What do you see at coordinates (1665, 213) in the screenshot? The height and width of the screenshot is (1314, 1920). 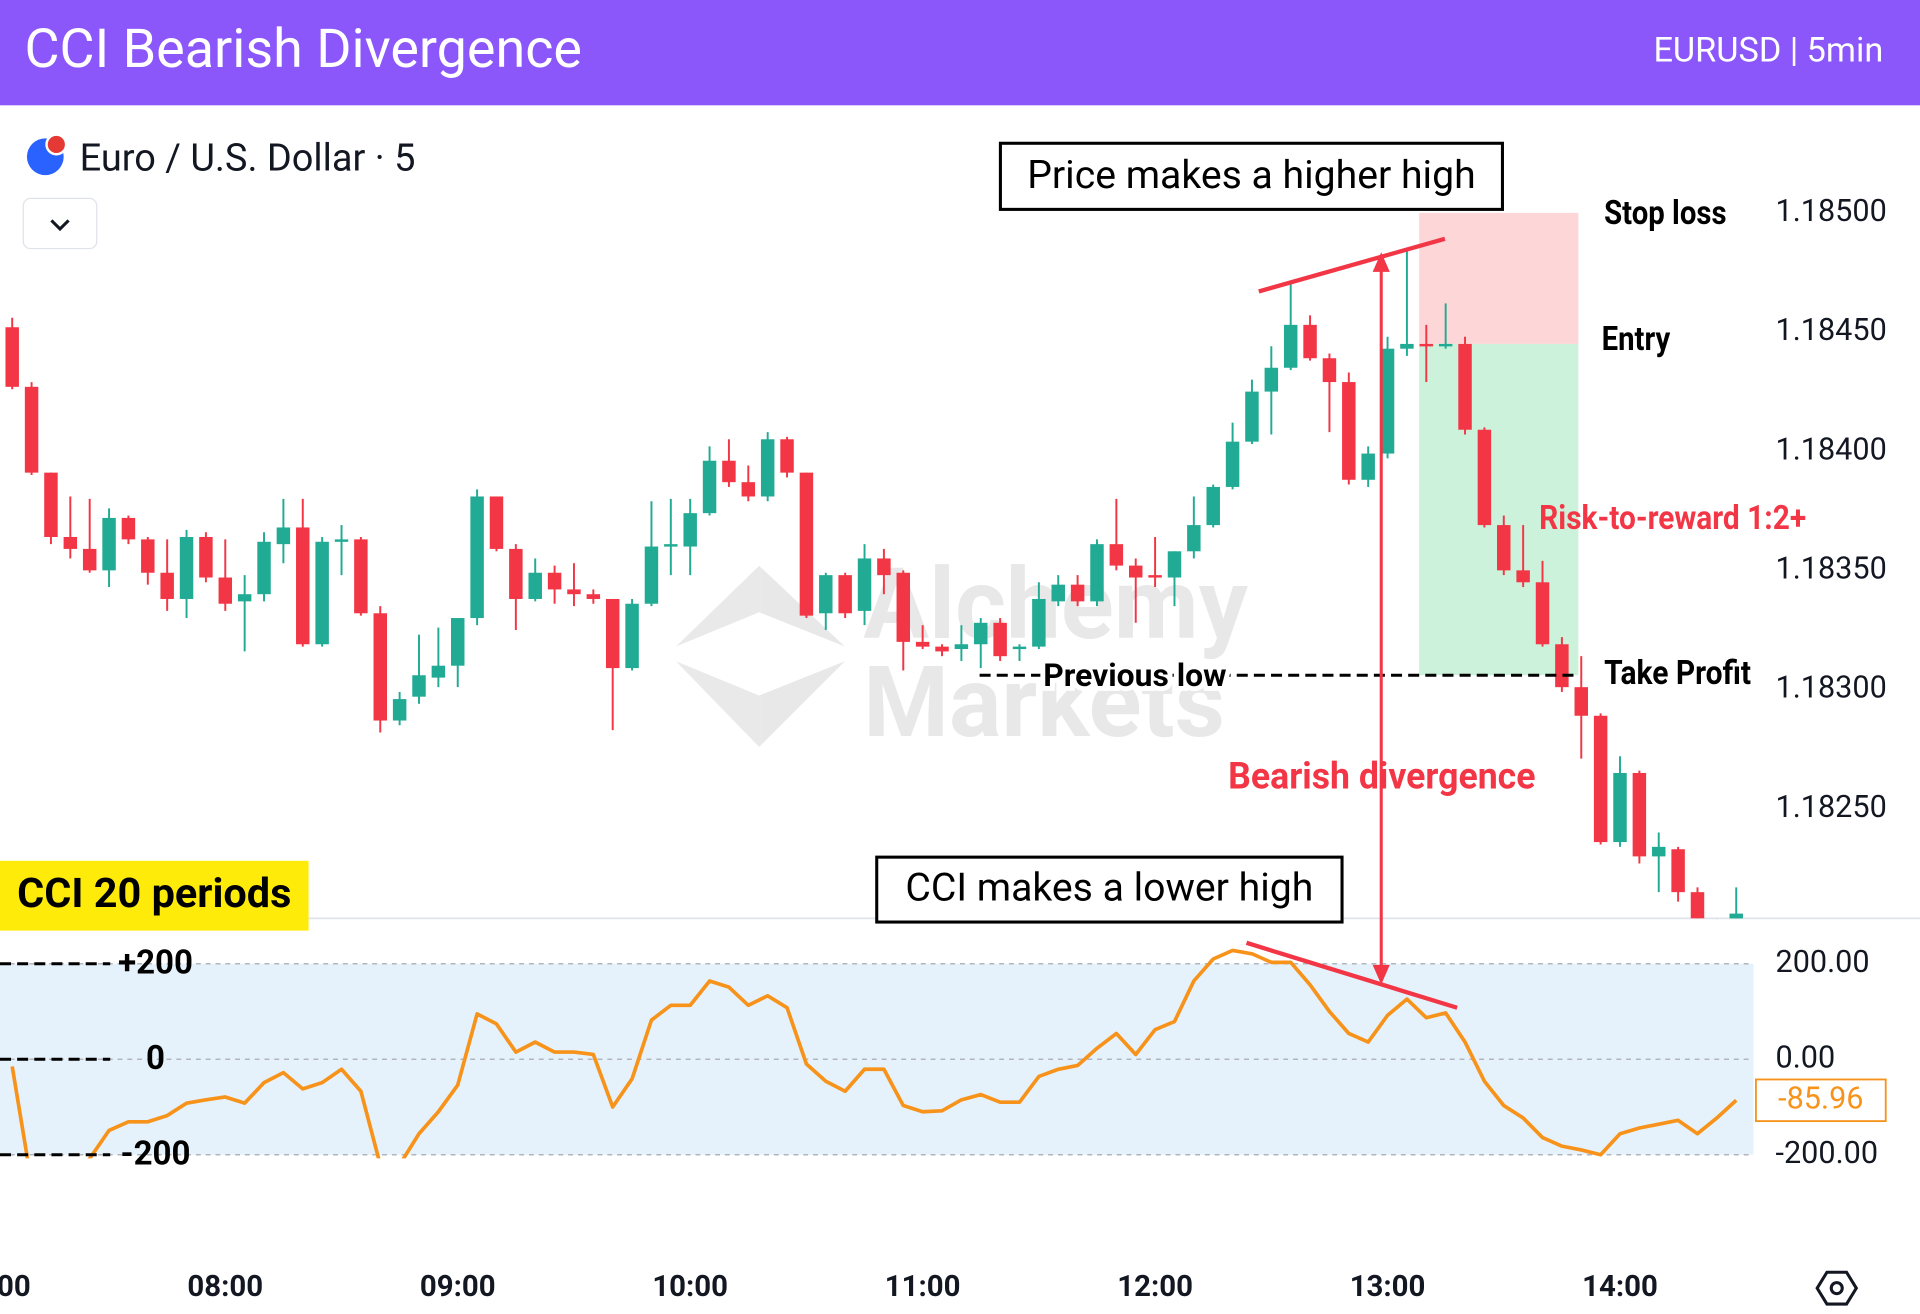 I see `stop-loss-label: Stop loss` at bounding box center [1665, 213].